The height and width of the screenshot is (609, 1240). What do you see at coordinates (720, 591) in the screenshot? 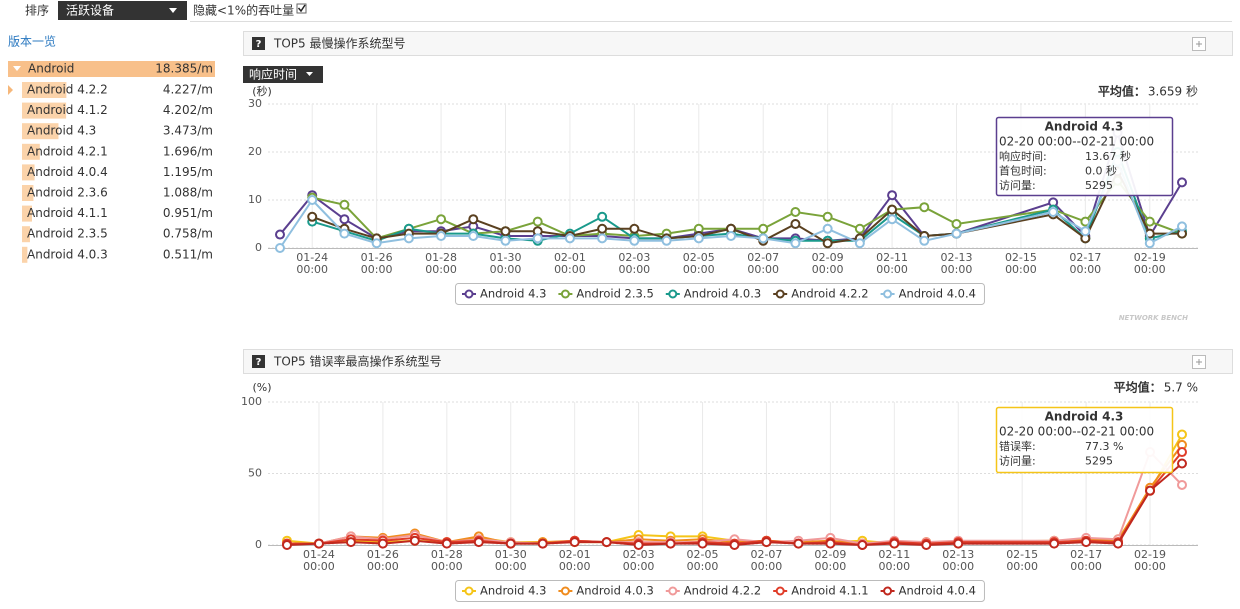
I see `legend-box` at bounding box center [720, 591].